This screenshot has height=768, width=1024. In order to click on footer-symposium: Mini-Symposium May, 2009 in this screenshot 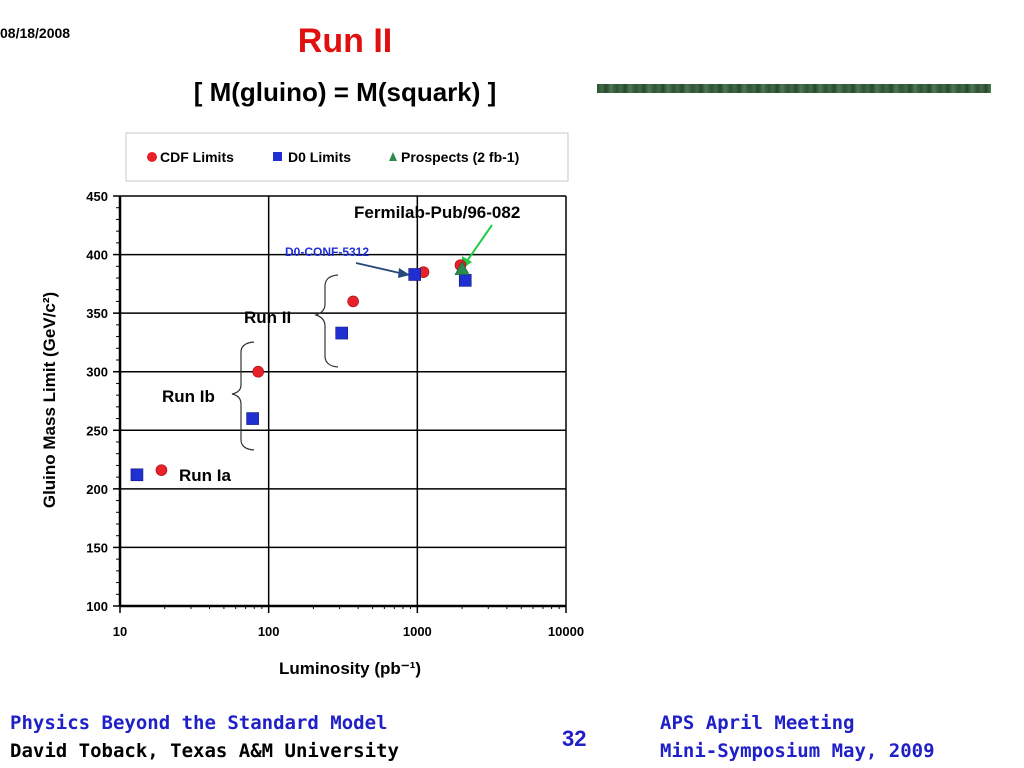, I will do `click(797, 751)`.